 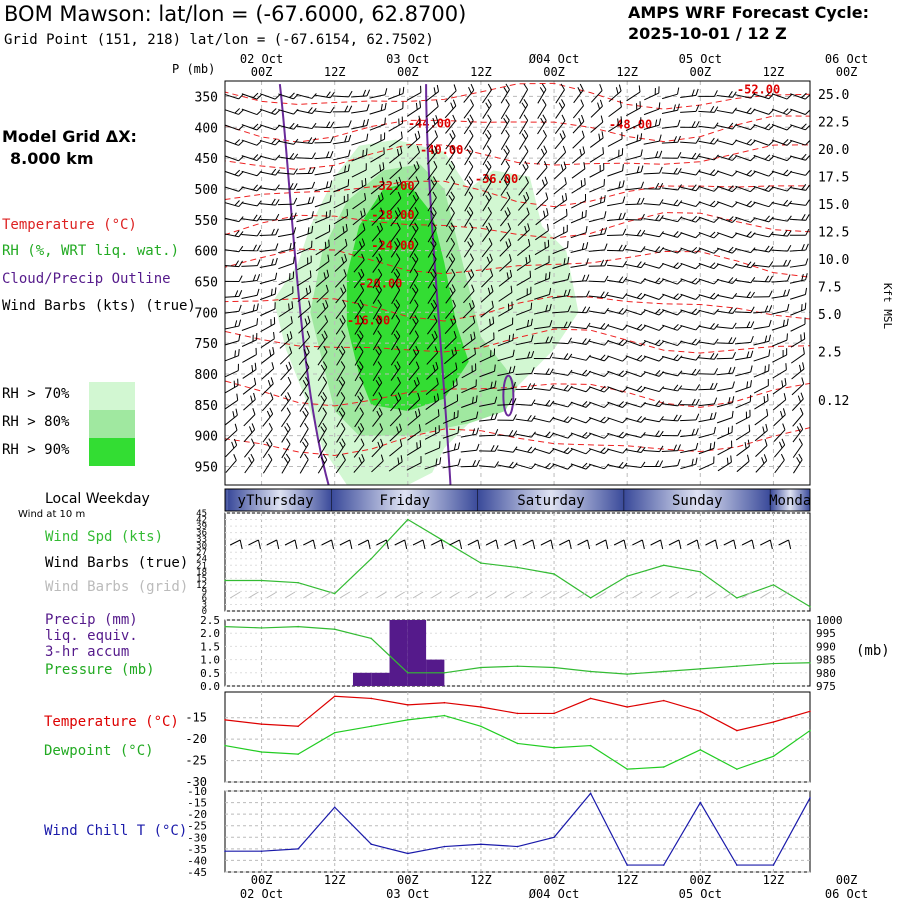 I want to click on chill-tick-label: -20, so click(x=197, y=814).